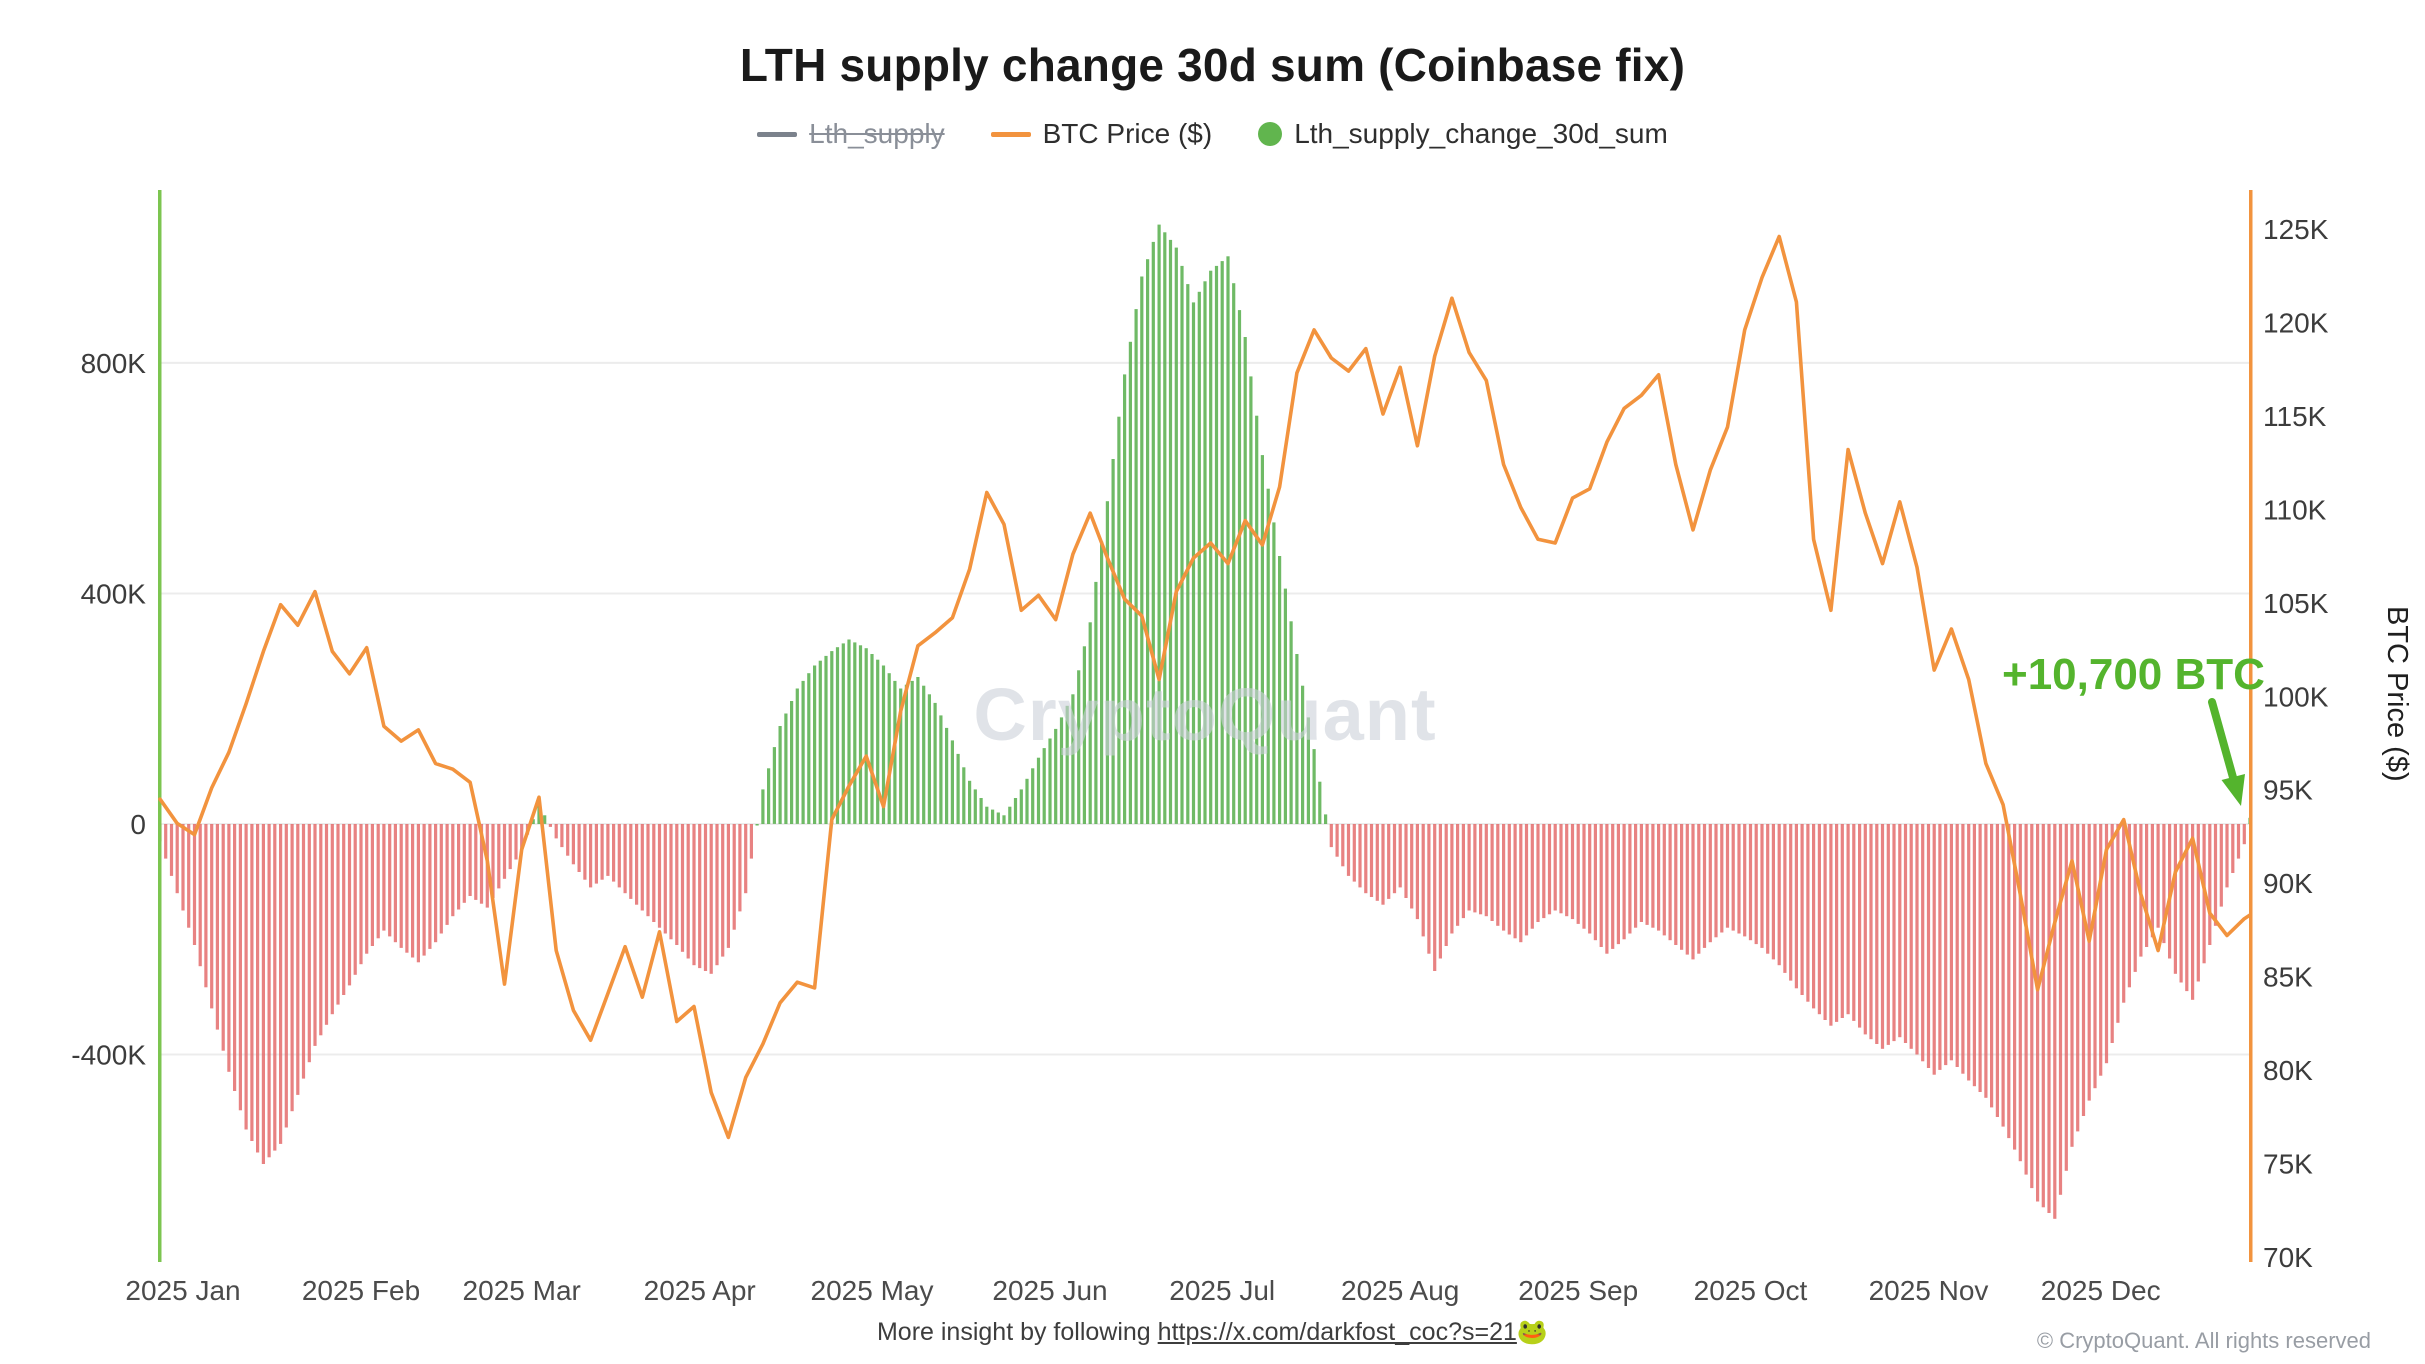  I want to click on left-axis-tick-label: 0, so click(138, 824).